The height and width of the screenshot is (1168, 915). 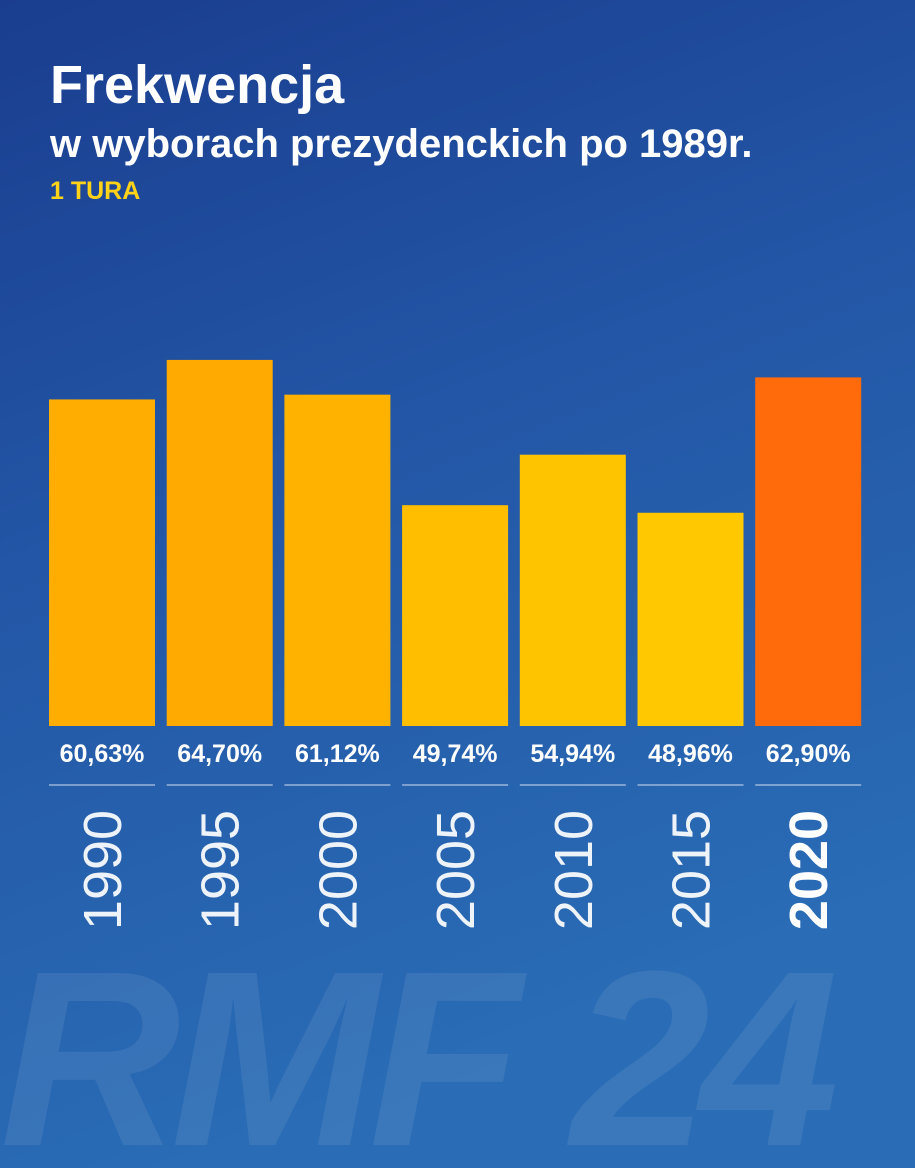 What do you see at coordinates (401, 144) in the screenshot?
I see `chart-subtitle: w wyborach prezydenckich po 1989r.` at bounding box center [401, 144].